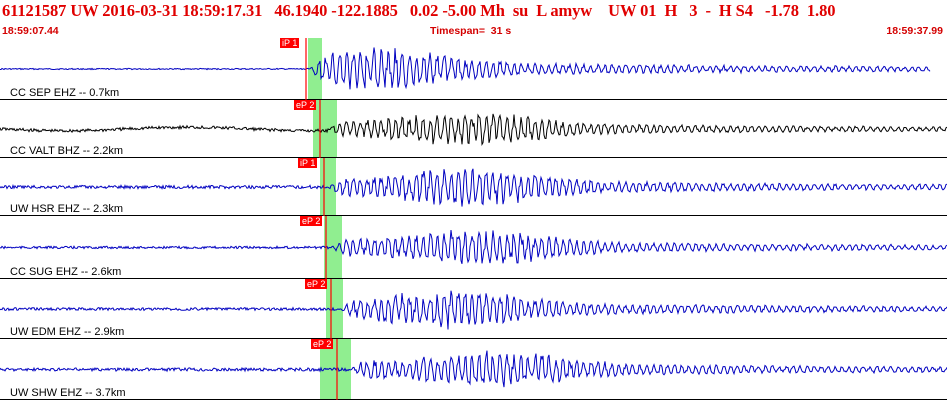 This screenshot has width=947, height=400. What do you see at coordinates (914, 31) in the screenshot?
I see `end-time: 18:59:37.99` at bounding box center [914, 31].